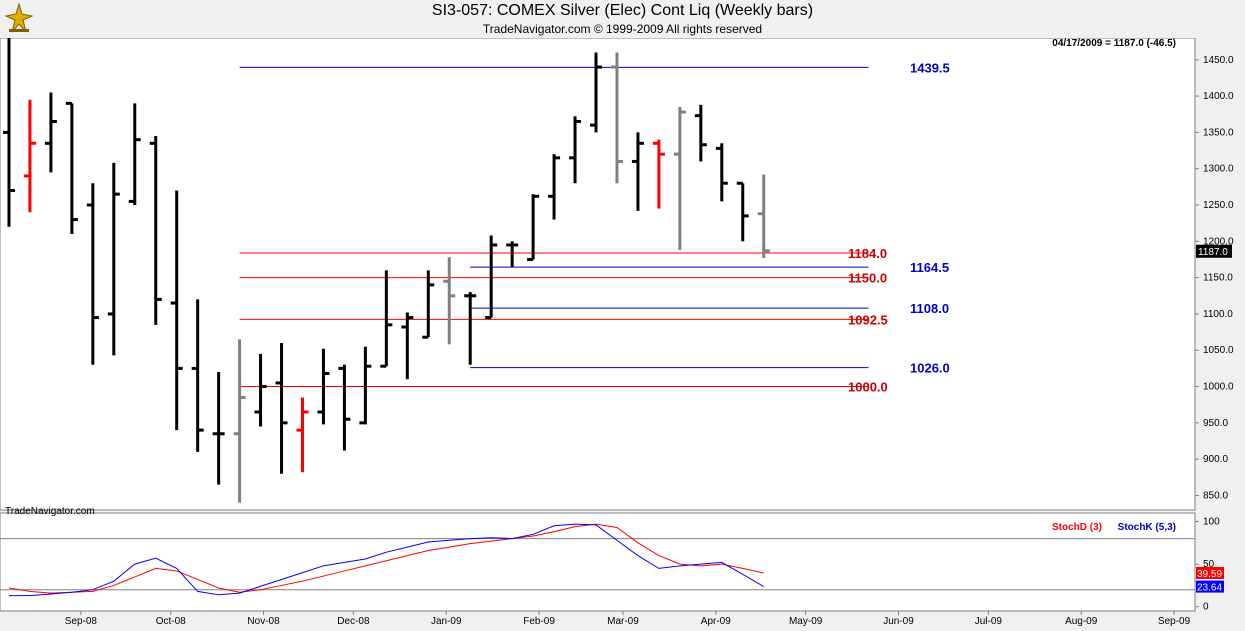  Describe the element at coordinates (929, 308) in the screenshot. I see `level-label: 1108.0` at that location.